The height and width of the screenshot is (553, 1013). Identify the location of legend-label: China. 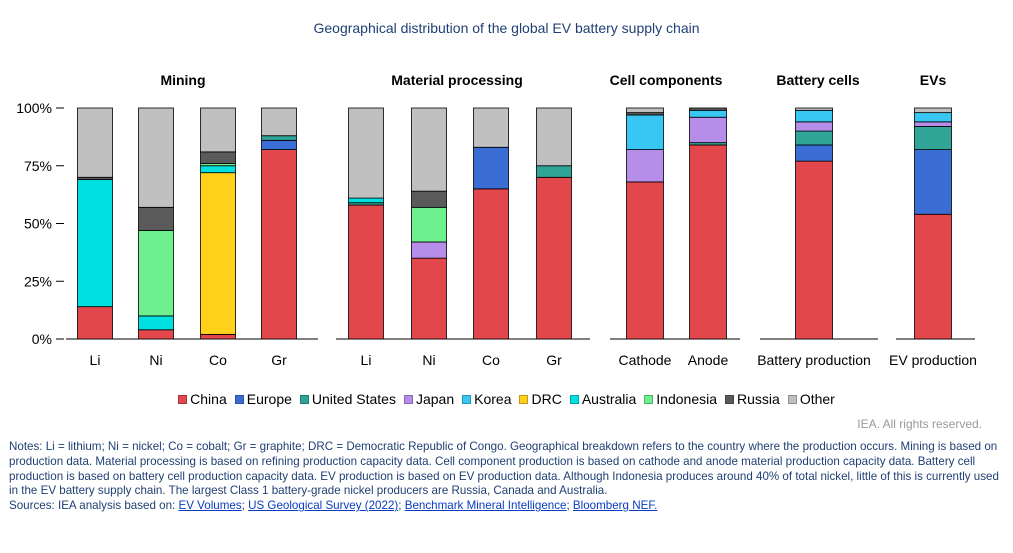
(208, 399).